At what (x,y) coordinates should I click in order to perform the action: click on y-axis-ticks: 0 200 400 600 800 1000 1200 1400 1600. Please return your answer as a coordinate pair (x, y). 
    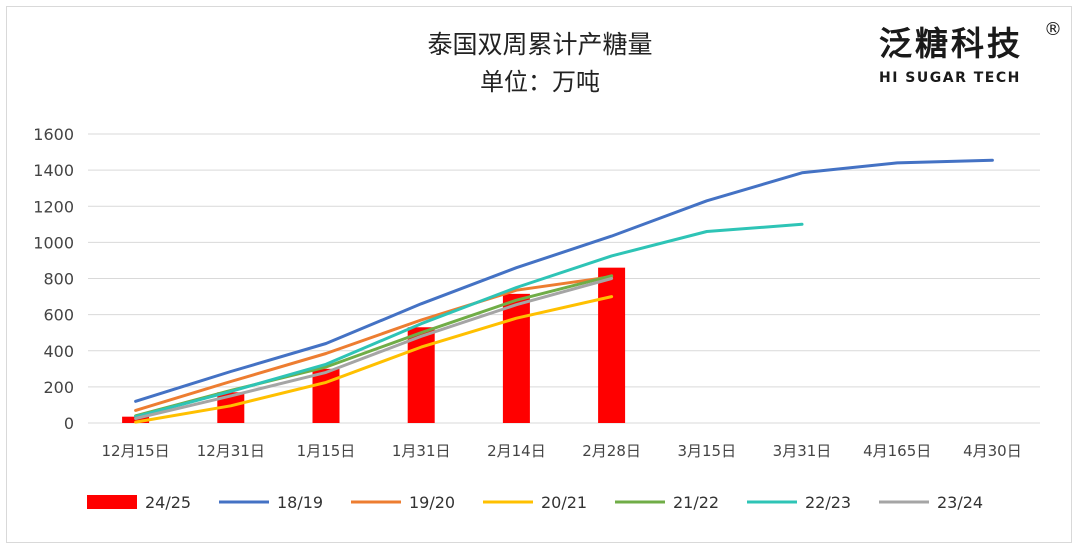
    Looking at the image, I should click on (53, 279).